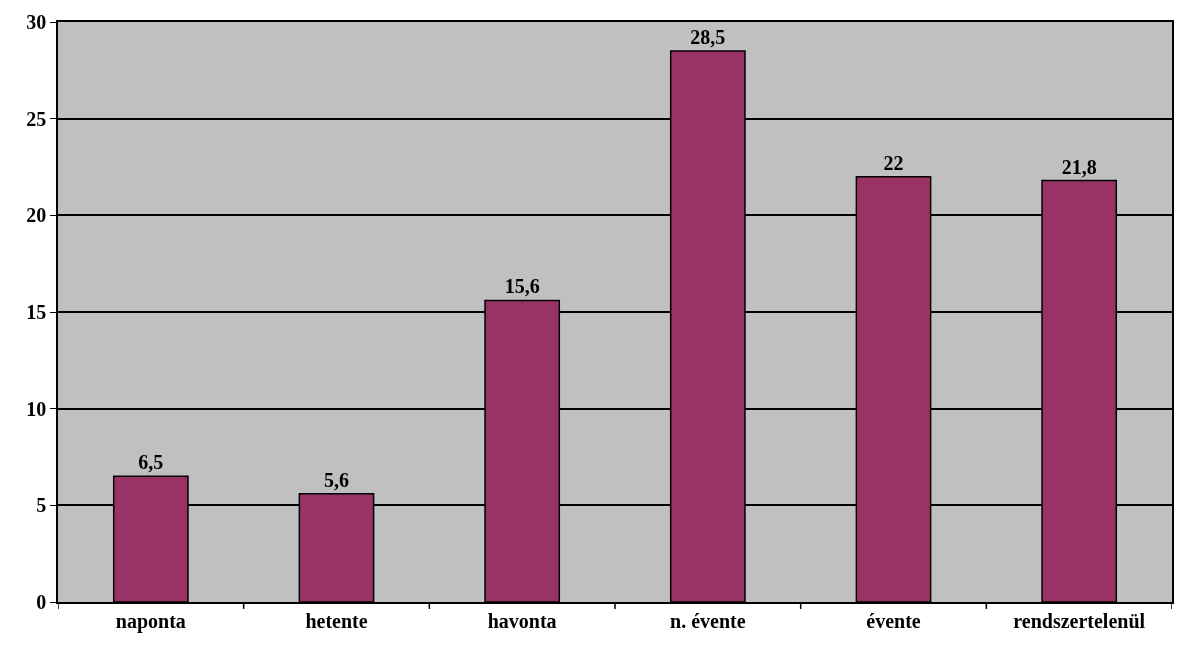  Describe the element at coordinates (336, 620) in the screenshot. I see `x-tick-label: hetente` at that location.